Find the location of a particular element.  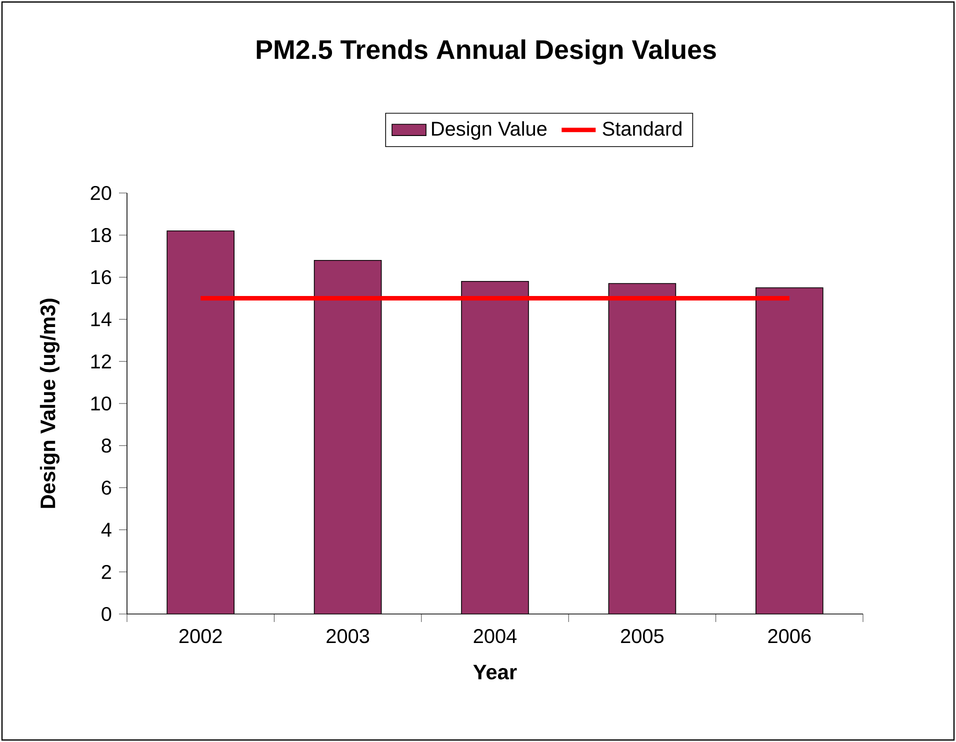

y-tick-label: 20 is located at coordinates (101, 193).